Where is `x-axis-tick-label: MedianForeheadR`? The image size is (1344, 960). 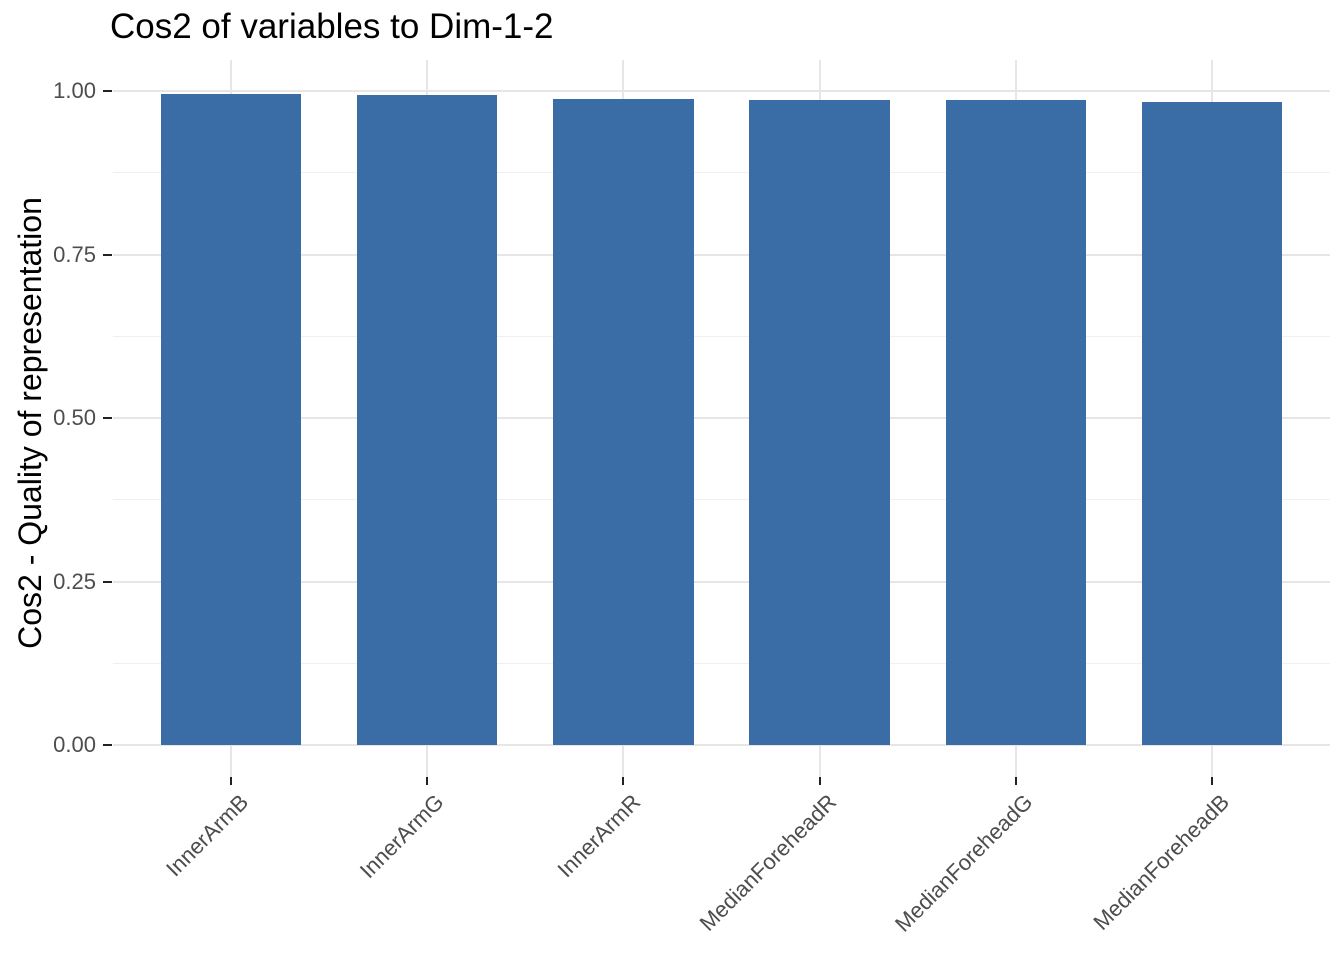
x-axis-tick-label: MedianForeheadR is located at coordinates (768, 862).